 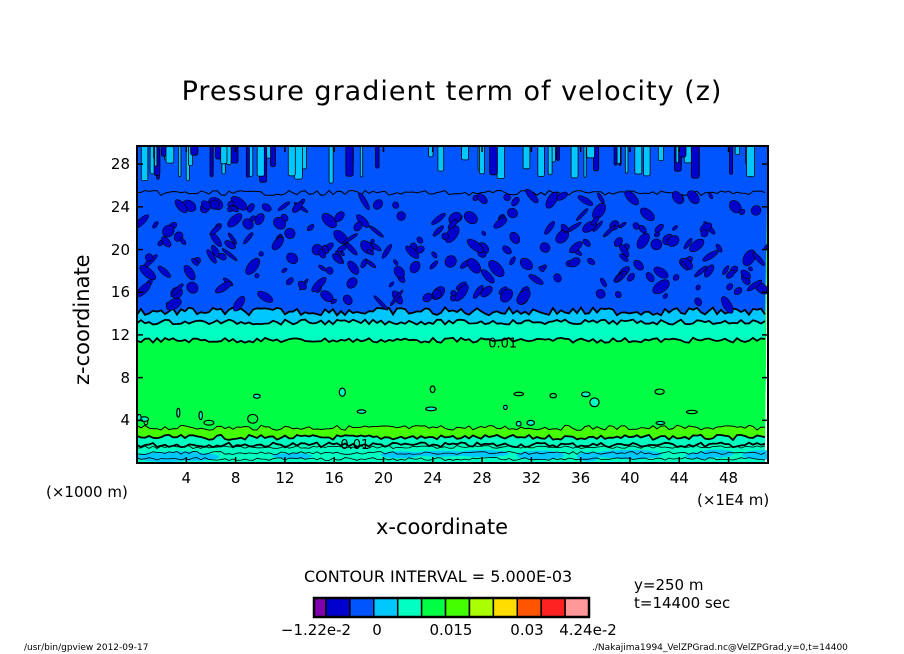 What do you see at coordinates (451, 630) in the screenshot?
I see `colorbar-label: 0.015` at bounding box center [451, 630].